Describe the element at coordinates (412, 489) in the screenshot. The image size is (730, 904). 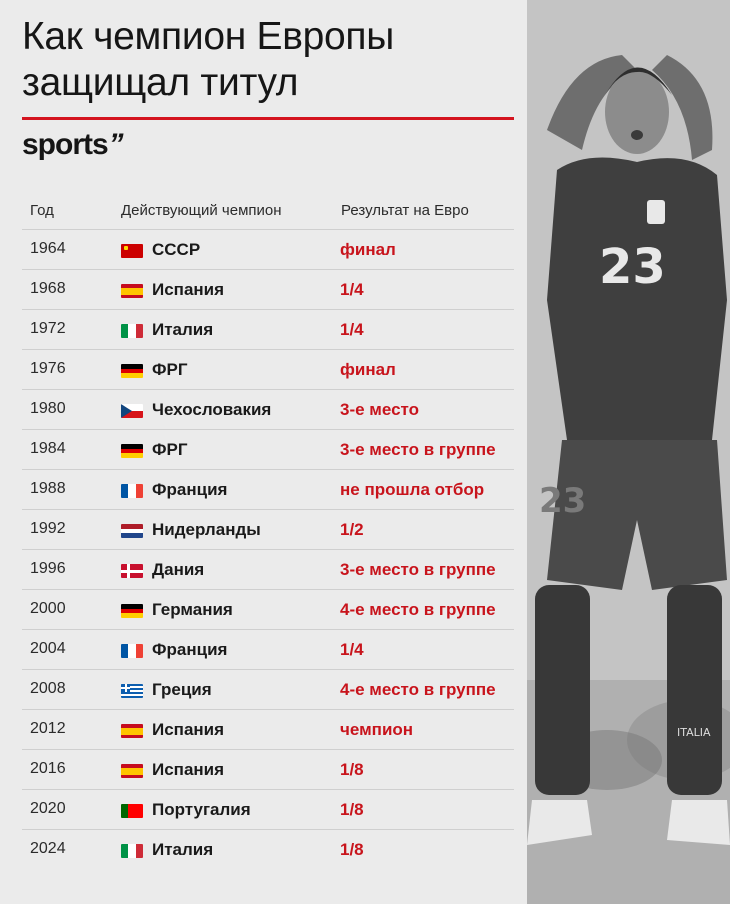
I see `result-cell: не прошла отбор` at that location.